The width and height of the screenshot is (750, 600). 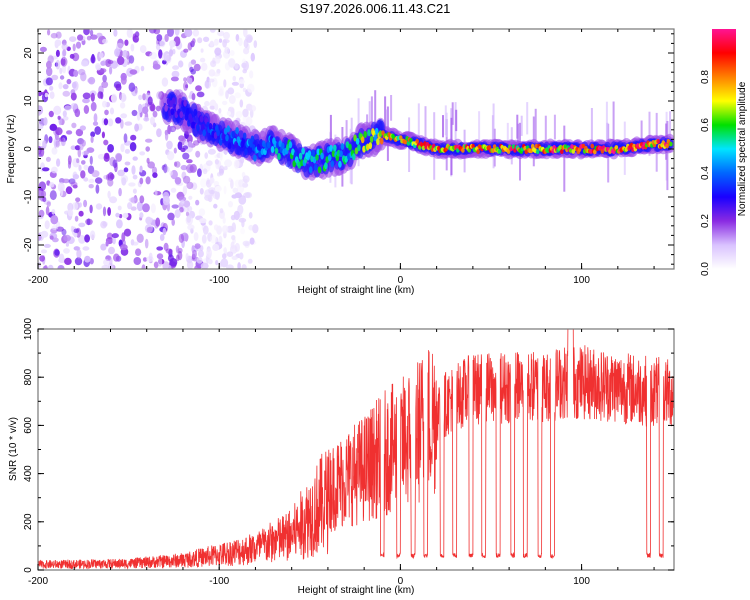 What do you see at coordinates (705, 221) in the screenshot?
I see `colorbar-tick-label: 0.2` at bounding box center [705, 221].